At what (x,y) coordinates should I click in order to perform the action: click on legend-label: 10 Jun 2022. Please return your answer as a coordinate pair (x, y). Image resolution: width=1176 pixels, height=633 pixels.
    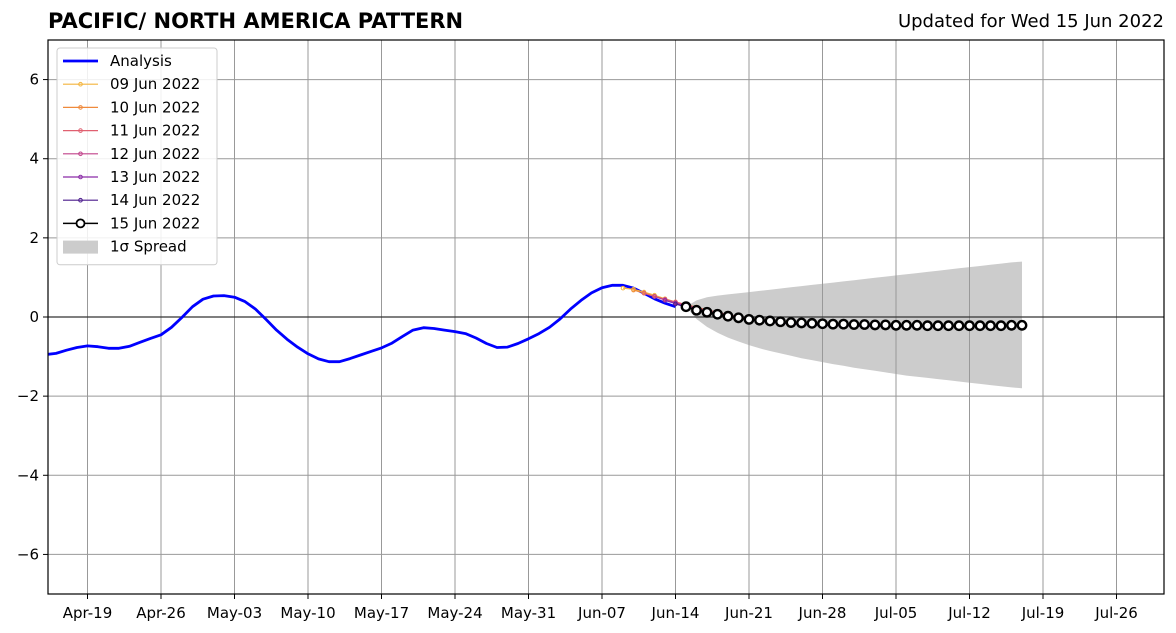
    Looking at the image, I should click on (155, 107).